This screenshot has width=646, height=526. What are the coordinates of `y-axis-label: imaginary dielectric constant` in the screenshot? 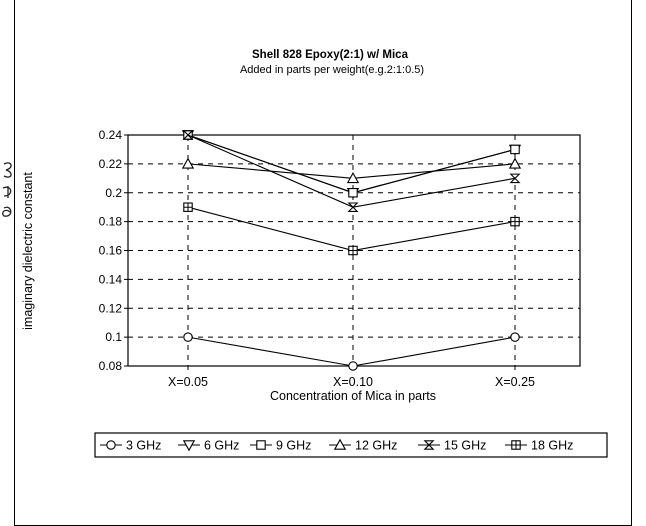 It's located at (28, 251).